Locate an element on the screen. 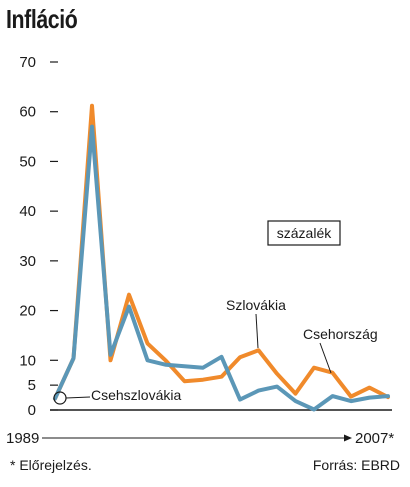 The image size is (410, 487). y-tick-label: 0 is located at coordinates (32, 410).